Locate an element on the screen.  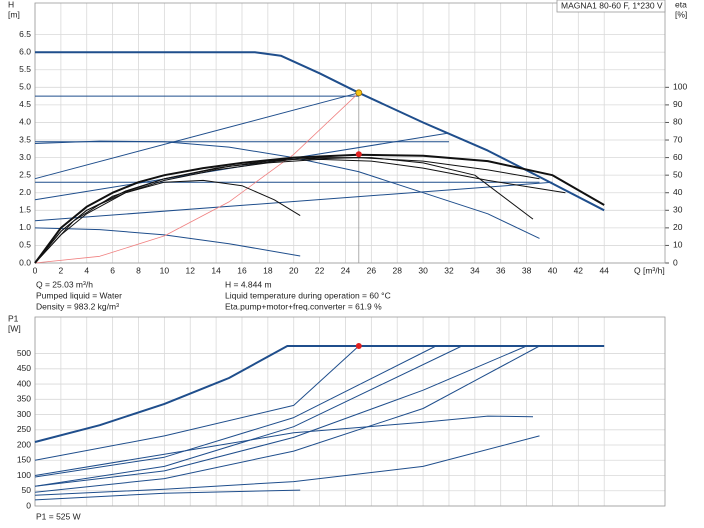
y2-tick-label: 90 is located at coordinates (678, 104).